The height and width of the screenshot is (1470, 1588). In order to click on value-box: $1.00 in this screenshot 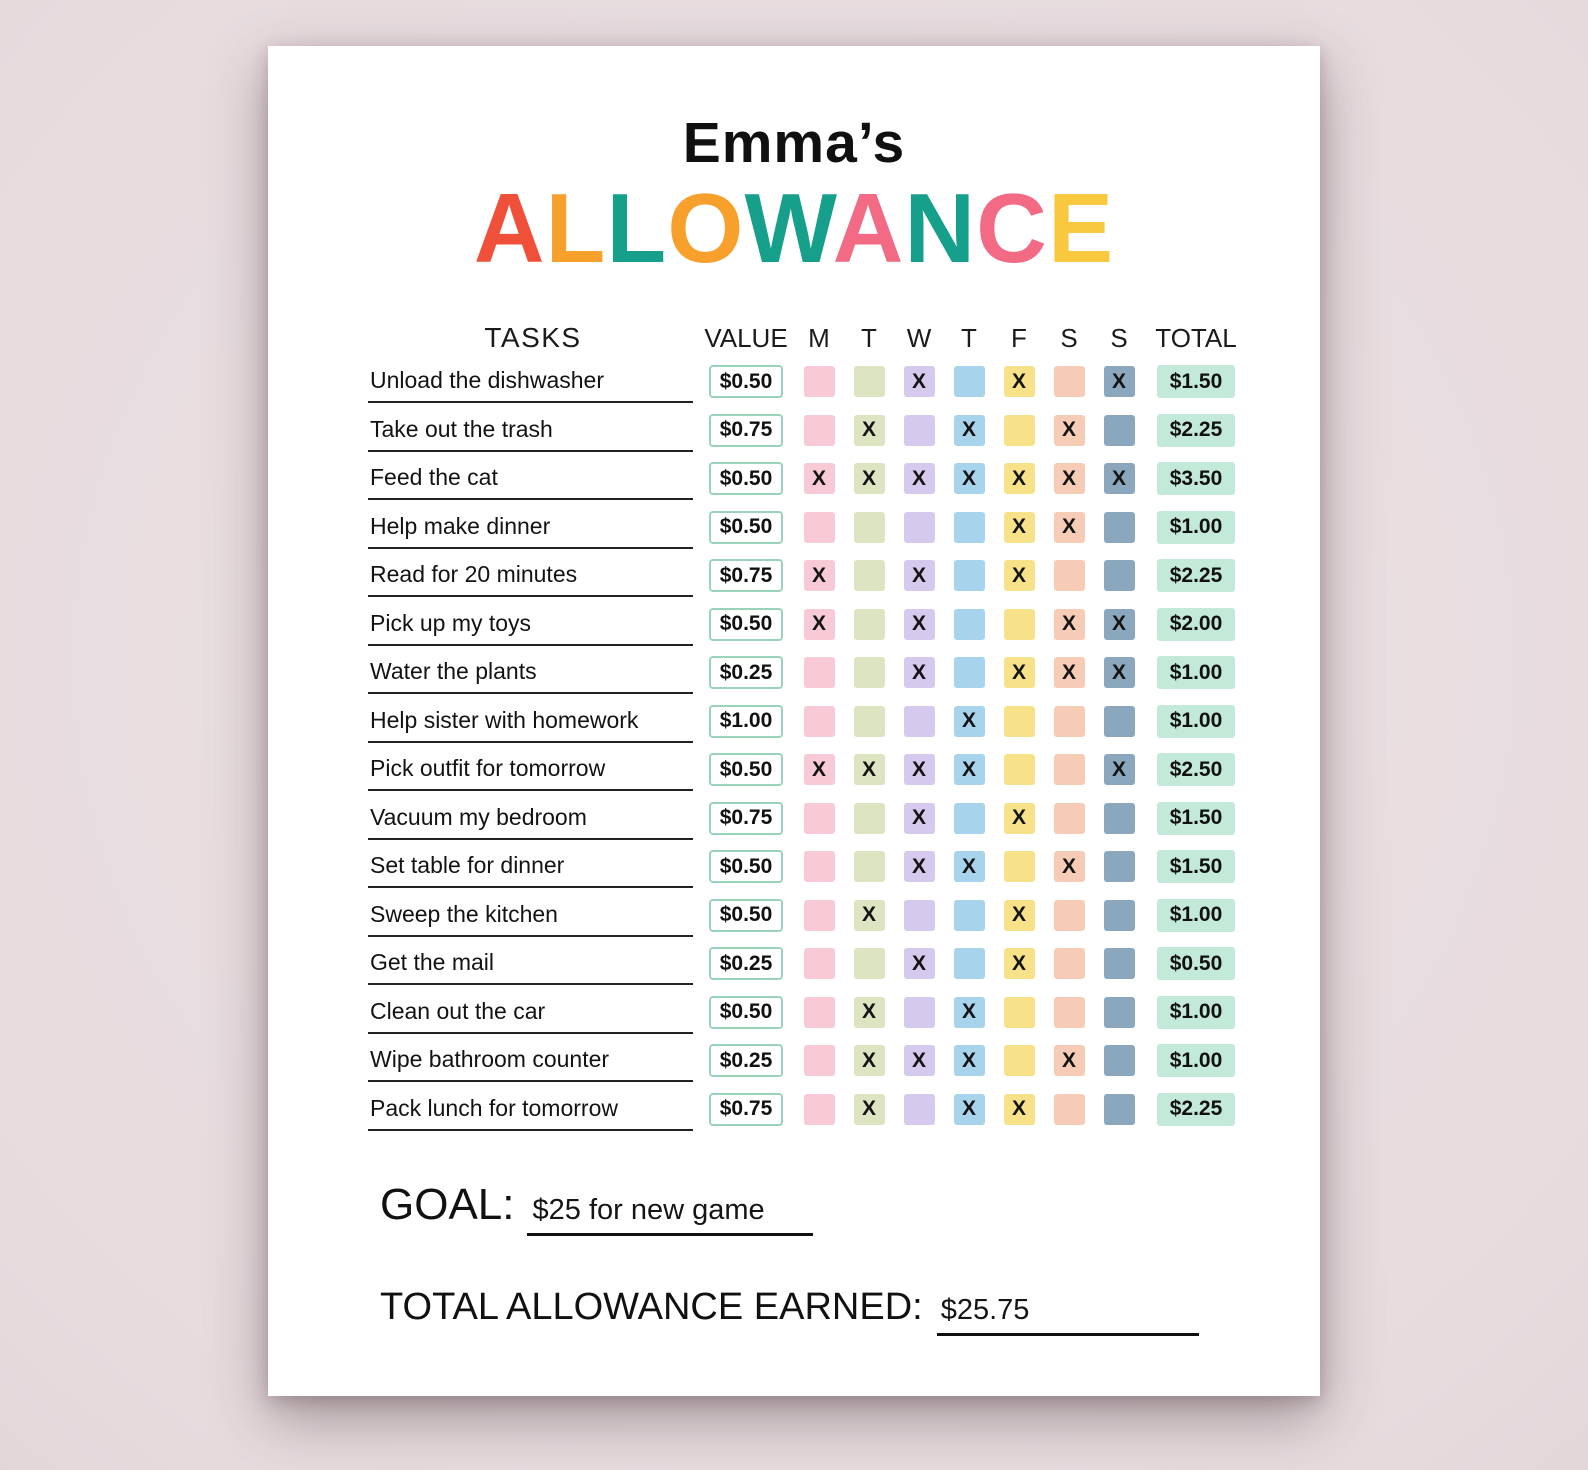, I will do `click(746, 721)`.